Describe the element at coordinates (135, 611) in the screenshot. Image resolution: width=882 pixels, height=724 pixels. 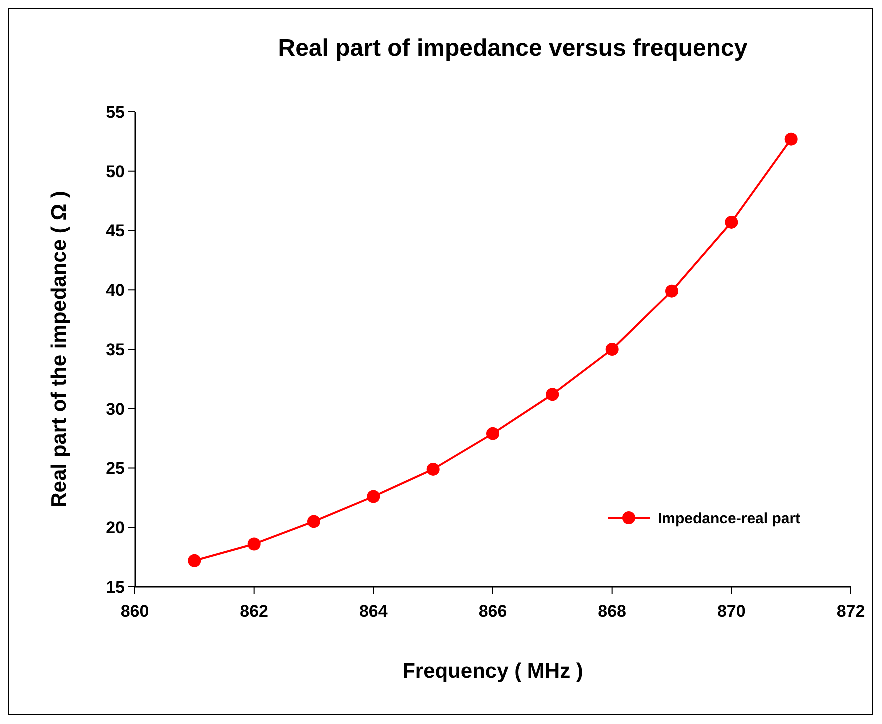
I see `x-tick-label: 860` at that location.